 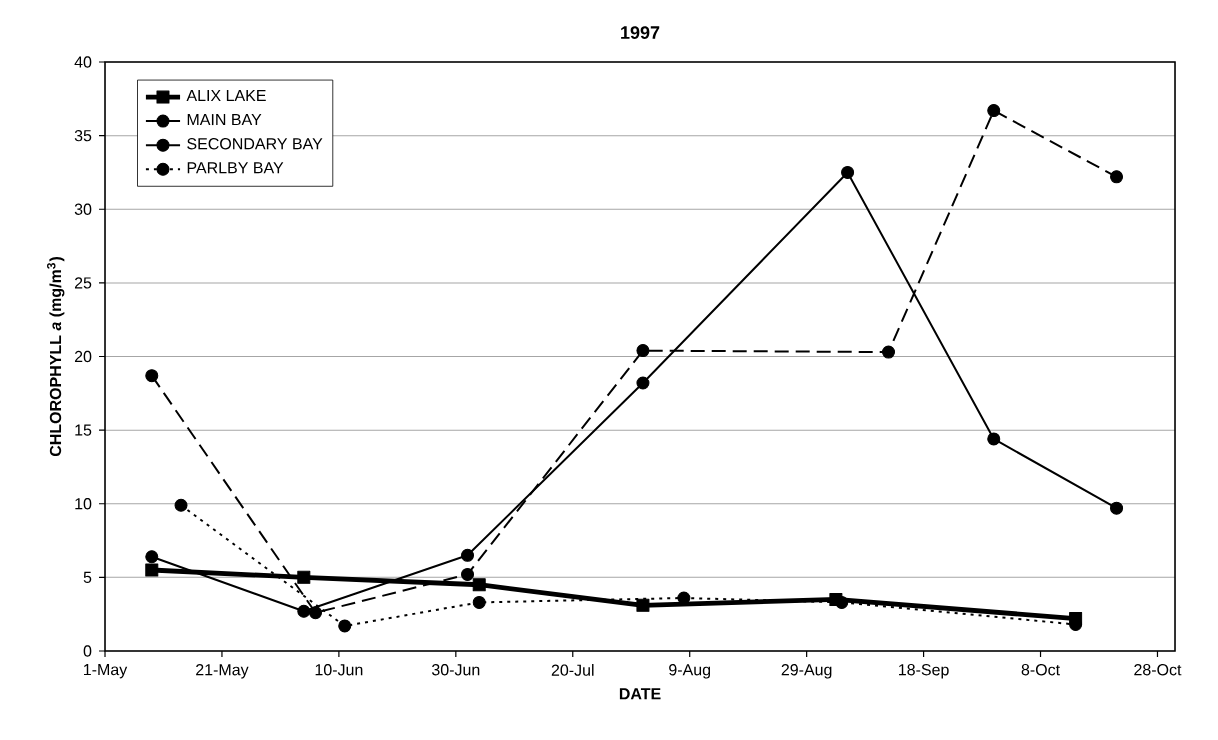 What do you see at coordinates (83, 209) in the screenshot?
I see `y-tick-label: 30` at bounding box center [83, 209].